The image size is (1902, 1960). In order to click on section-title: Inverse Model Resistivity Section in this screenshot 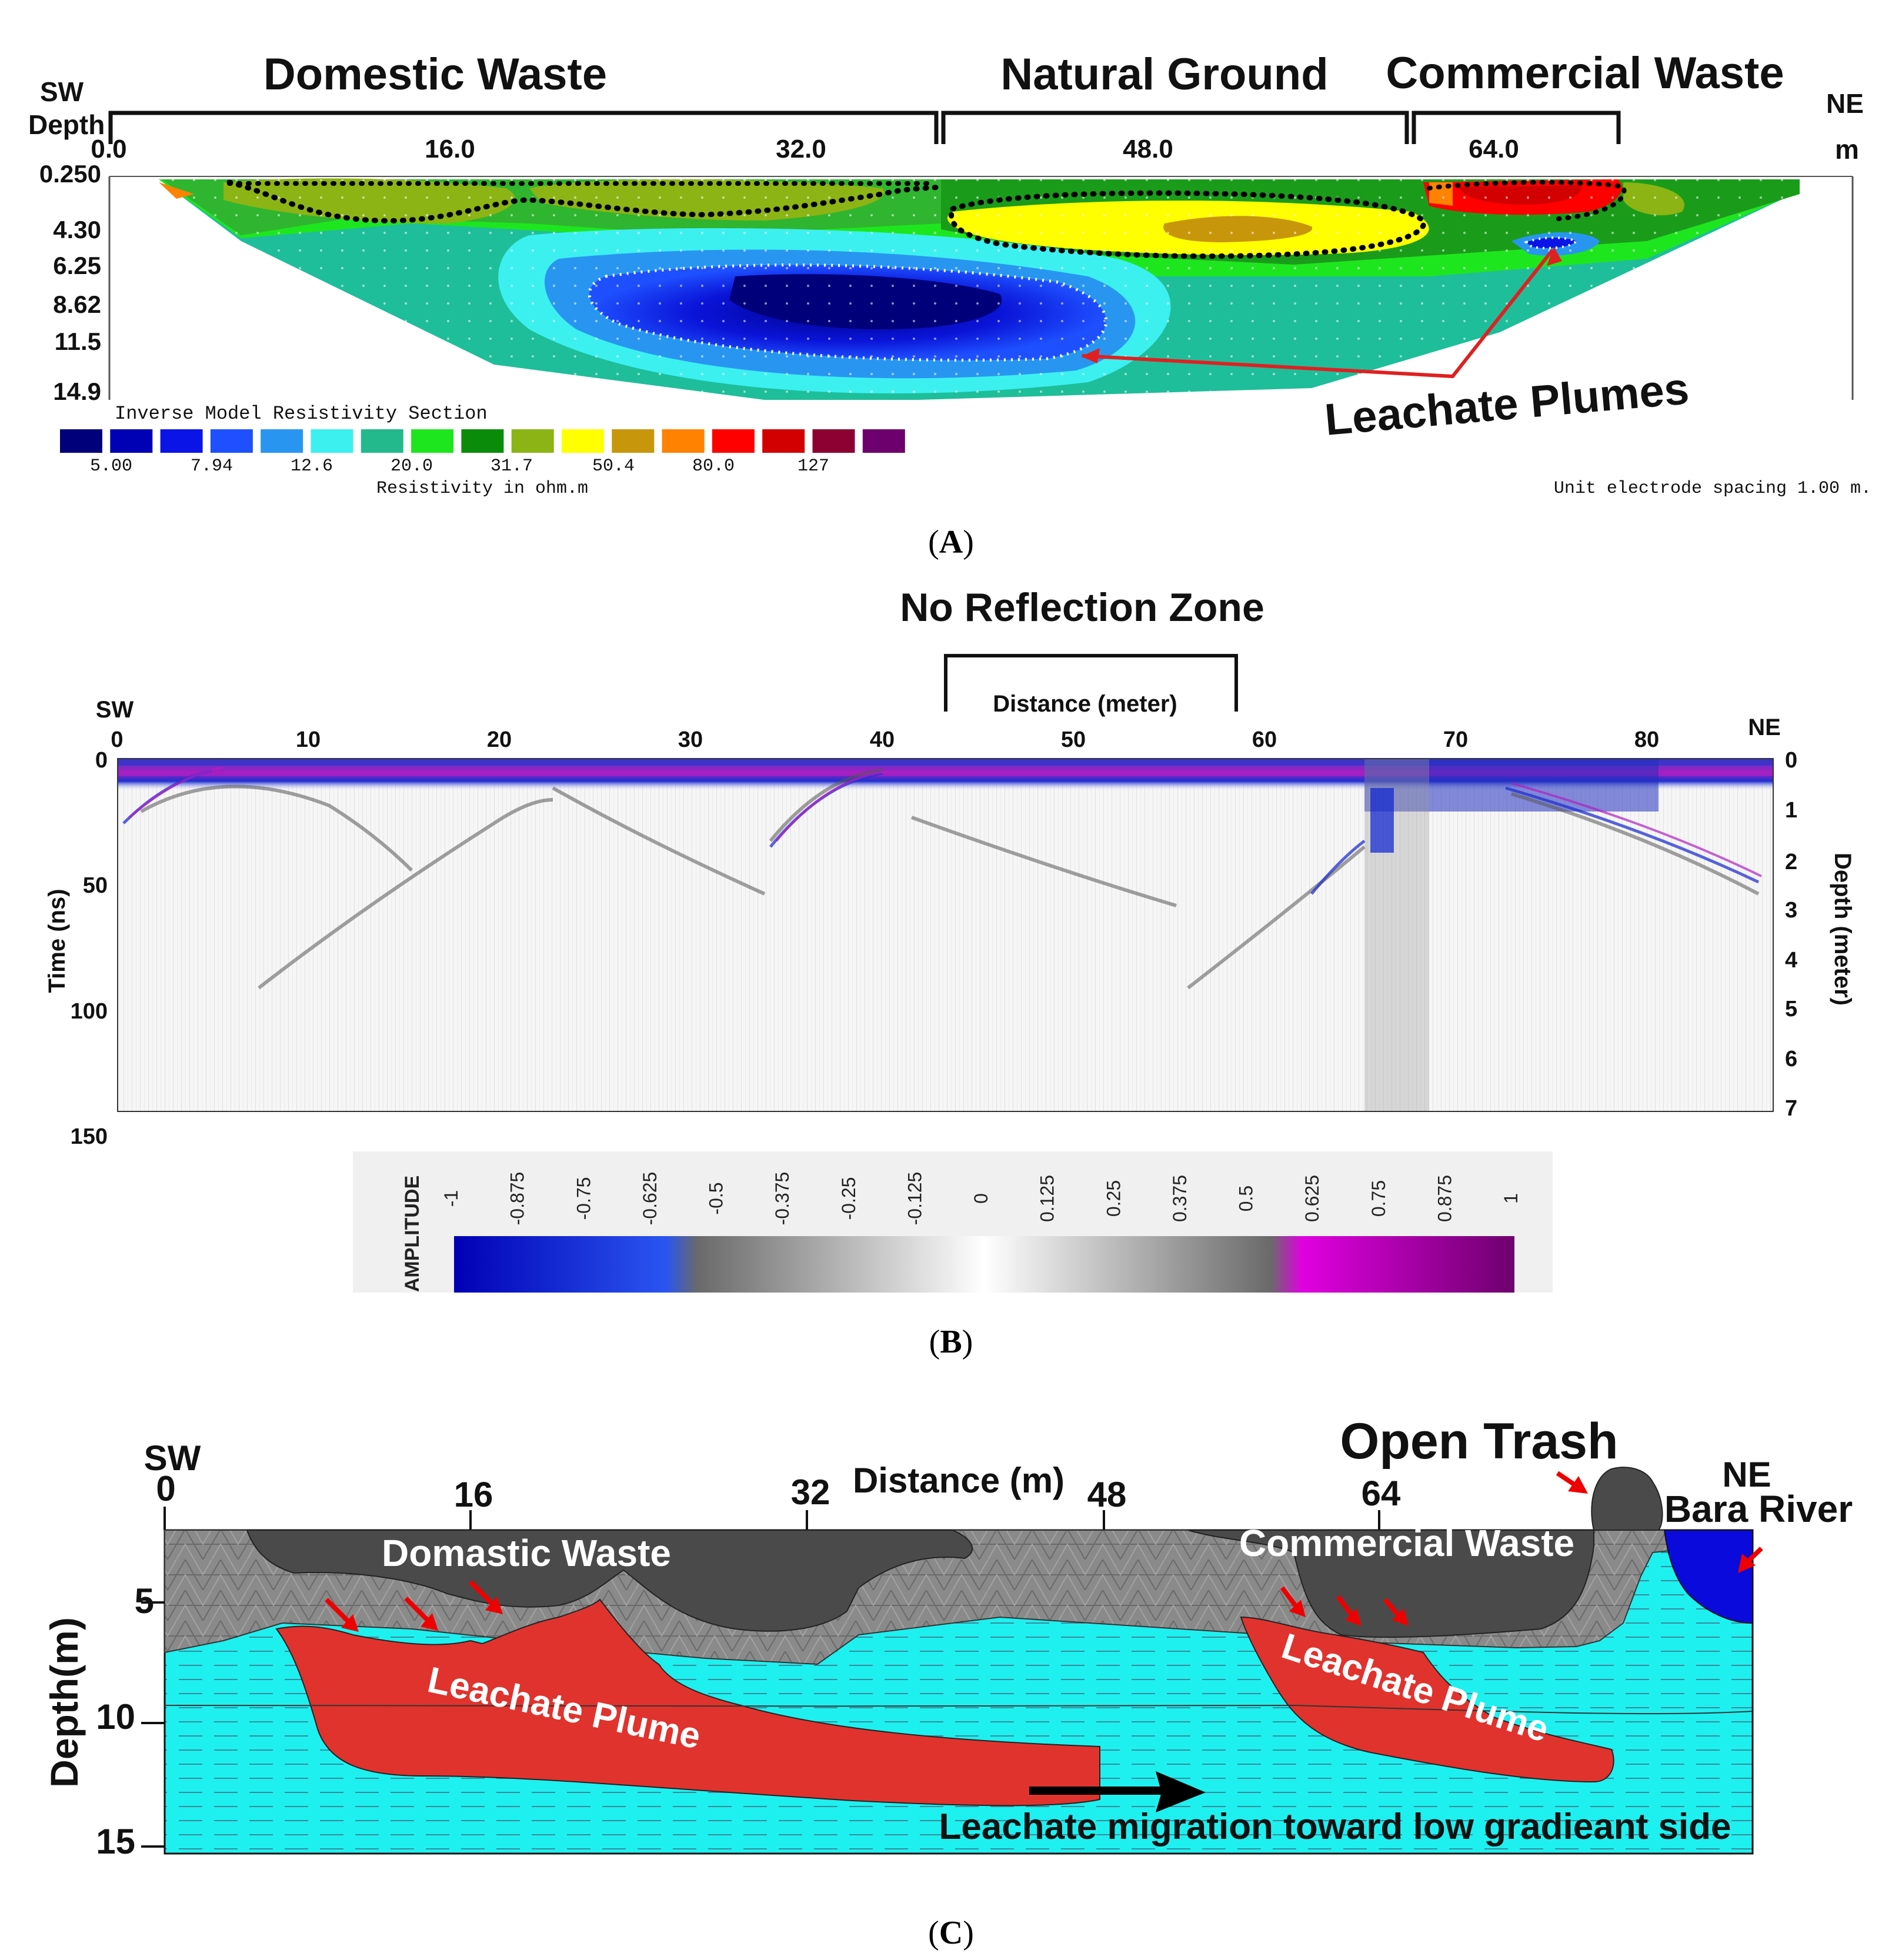, I will do `click(301, 414)`.